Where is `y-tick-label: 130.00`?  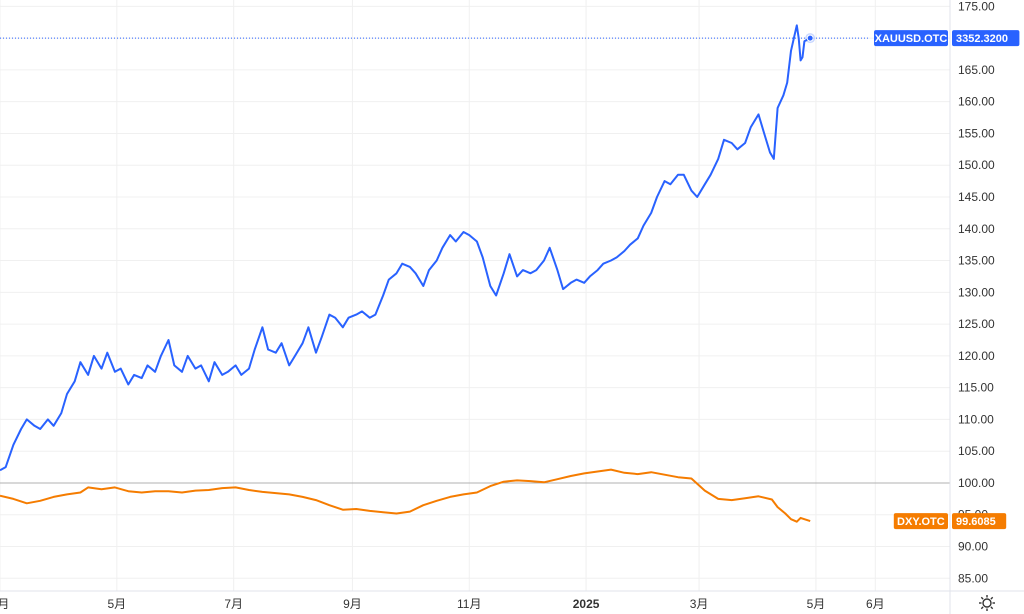 y-tick-label: 130.00 is located at coordinates (976, 292).